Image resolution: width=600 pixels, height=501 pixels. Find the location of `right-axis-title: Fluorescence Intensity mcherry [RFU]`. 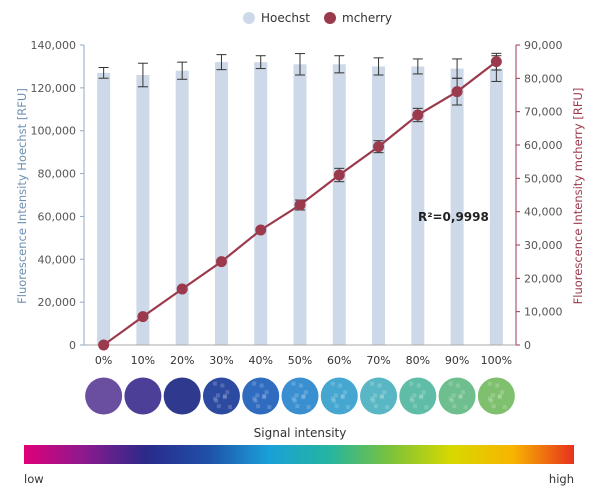

right-axis-title: Fluorescence Intensity mcherry [RFU] is located at coordinates (578, 196).